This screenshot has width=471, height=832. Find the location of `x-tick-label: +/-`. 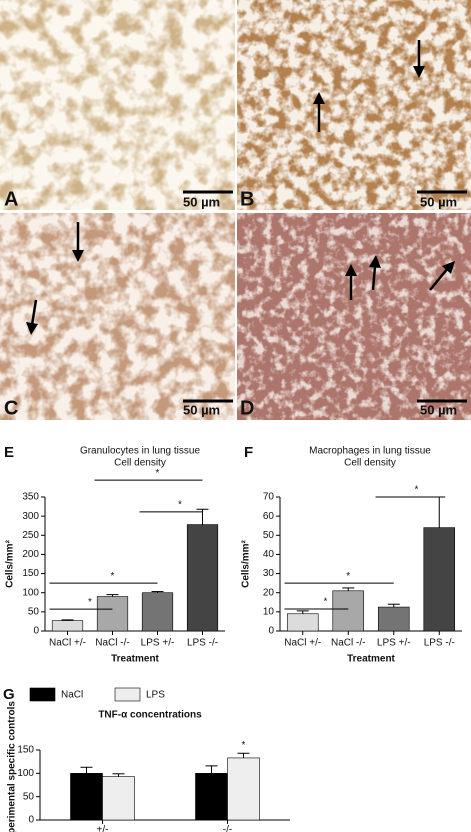

x-tick-label: +/- is located at coordinates (103, 828).